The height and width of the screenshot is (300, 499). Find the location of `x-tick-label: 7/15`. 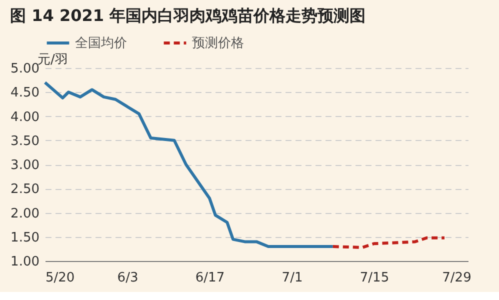

x-tick-label: 7/15 is located at coordinates (375, 278).